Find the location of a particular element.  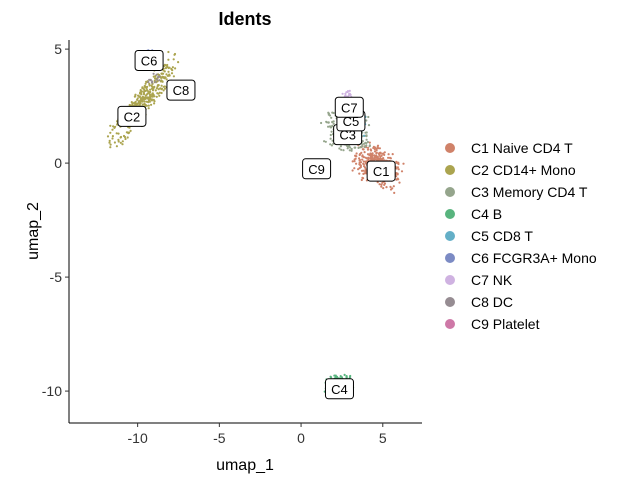

svg-text: C6 is located at coordinates (149, 61).